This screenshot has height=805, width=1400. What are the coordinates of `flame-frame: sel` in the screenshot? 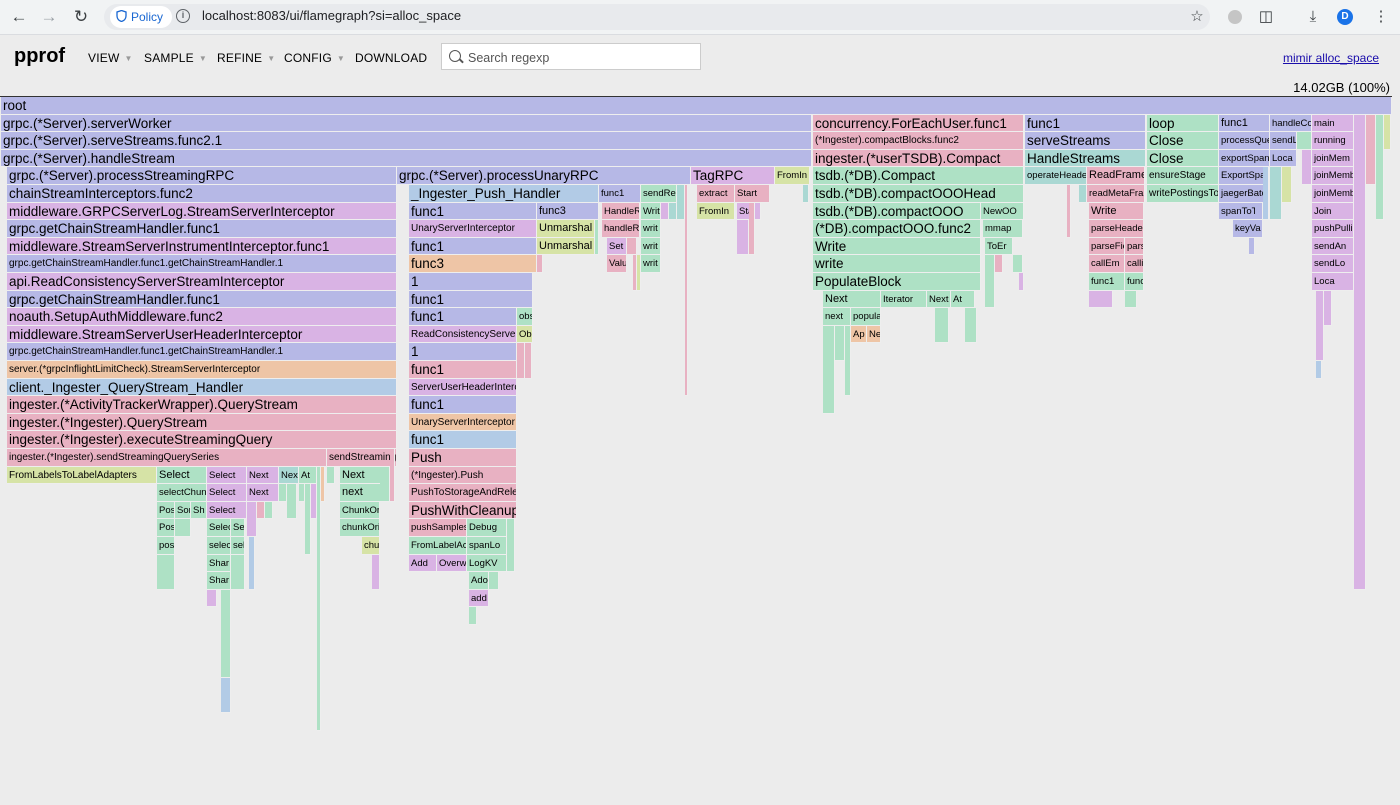 It's located at (238, 546).